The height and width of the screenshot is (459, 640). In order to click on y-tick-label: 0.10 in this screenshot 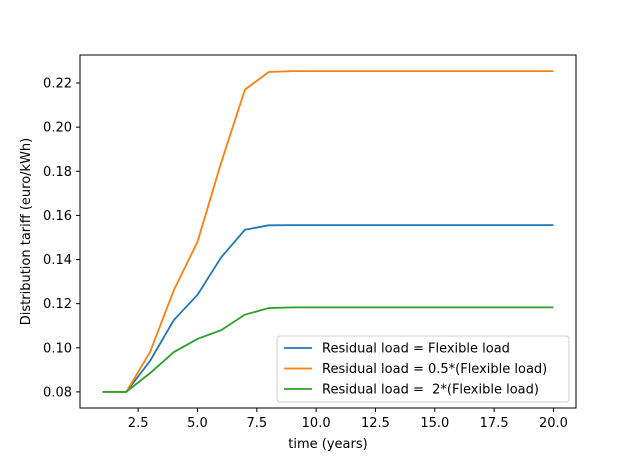, I will do `click(57, 348)`.